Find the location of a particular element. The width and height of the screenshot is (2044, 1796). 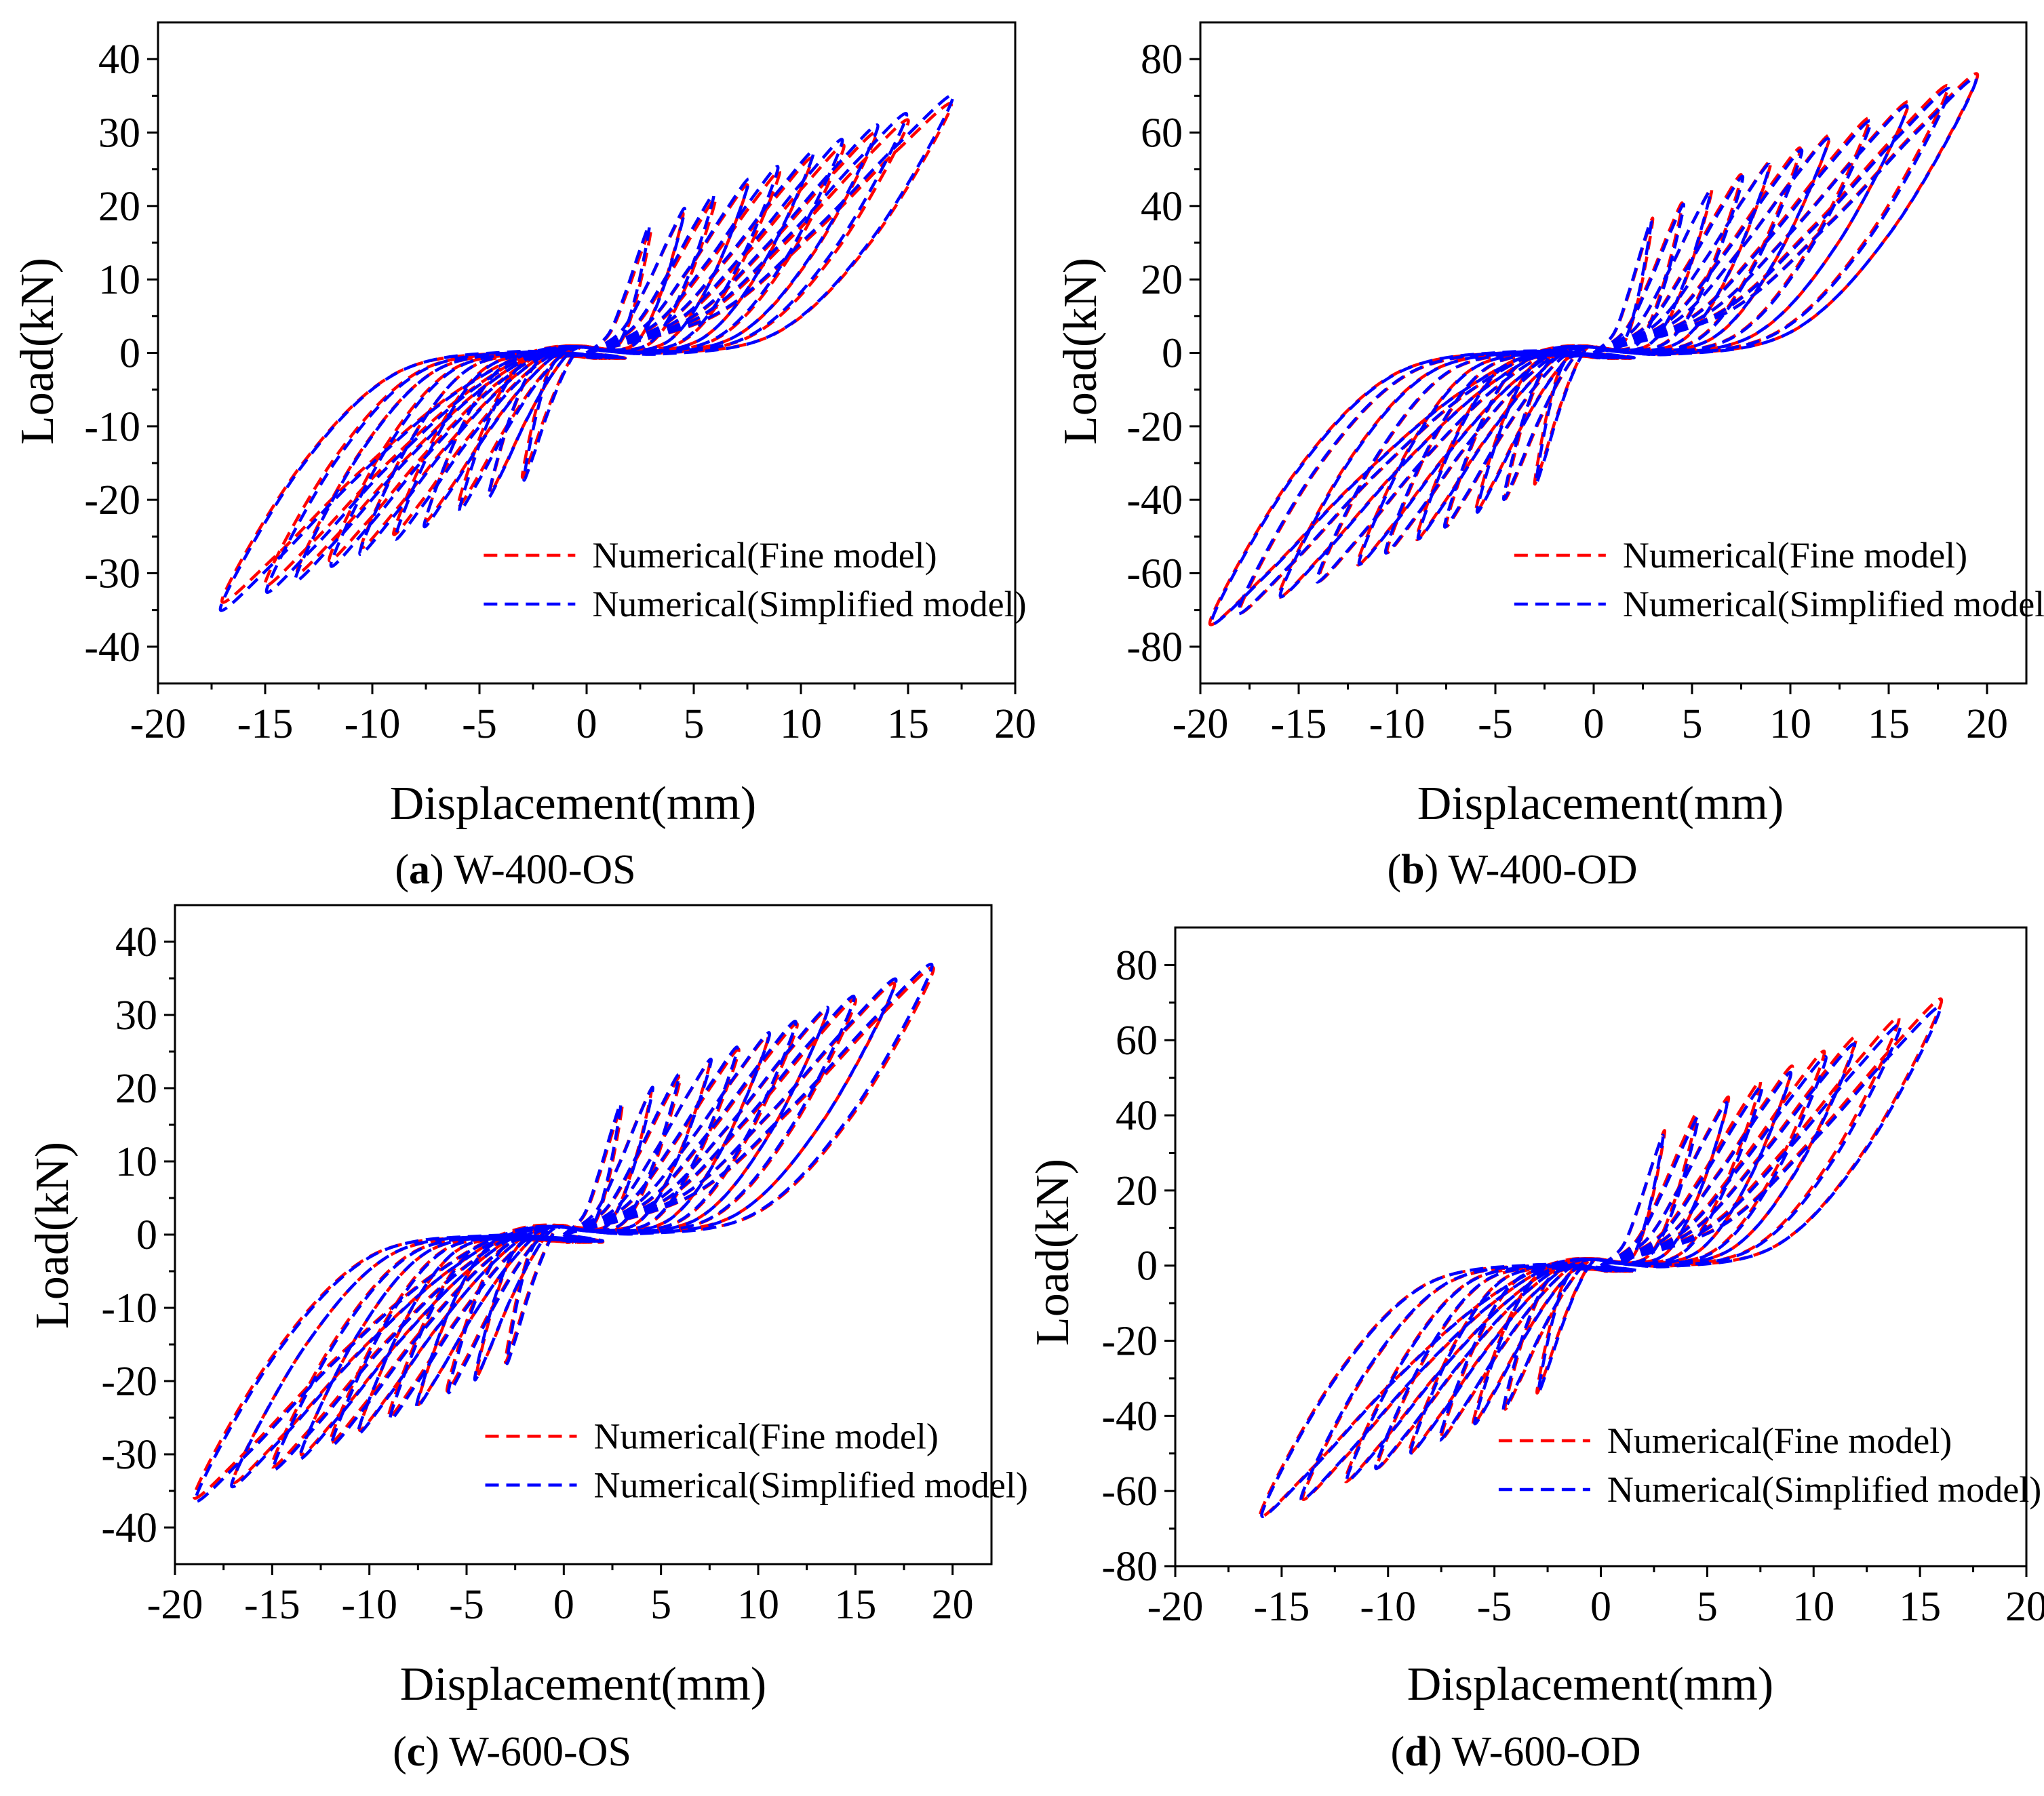

panel-b-ytick-label: 40 is located at coordinates (1162, 207).